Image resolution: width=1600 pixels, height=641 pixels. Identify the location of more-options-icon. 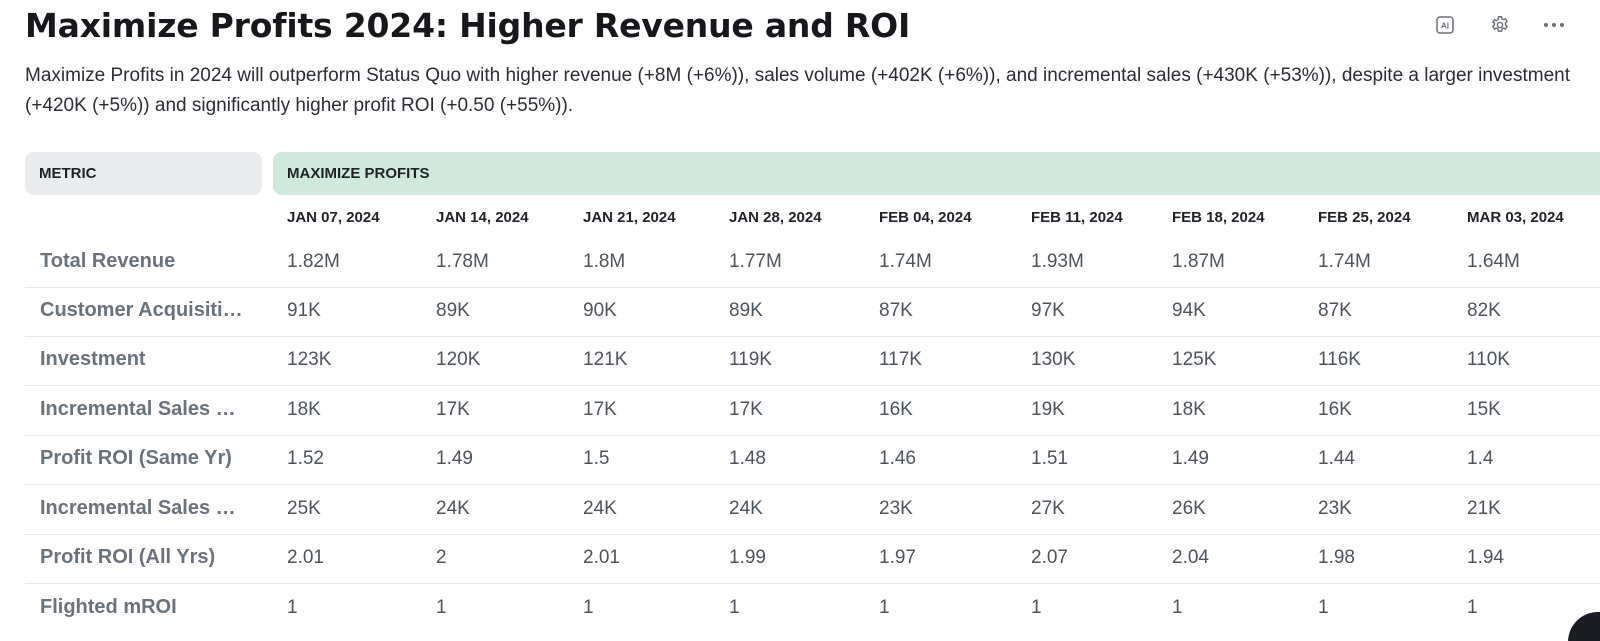
(1554, 25).